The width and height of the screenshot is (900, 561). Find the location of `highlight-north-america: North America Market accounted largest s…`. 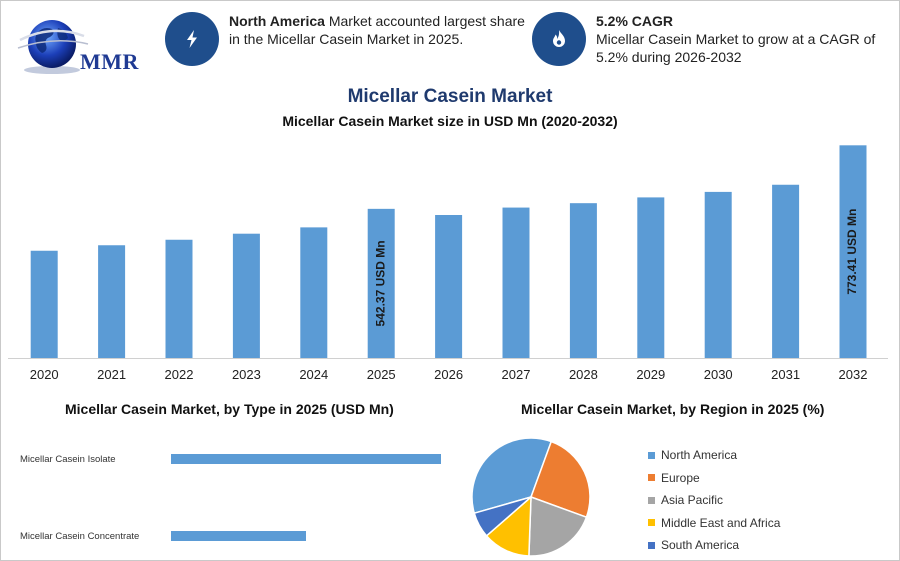

highlight-north-america: North America Market accounted largest s… is located at coordinates (345, 39).